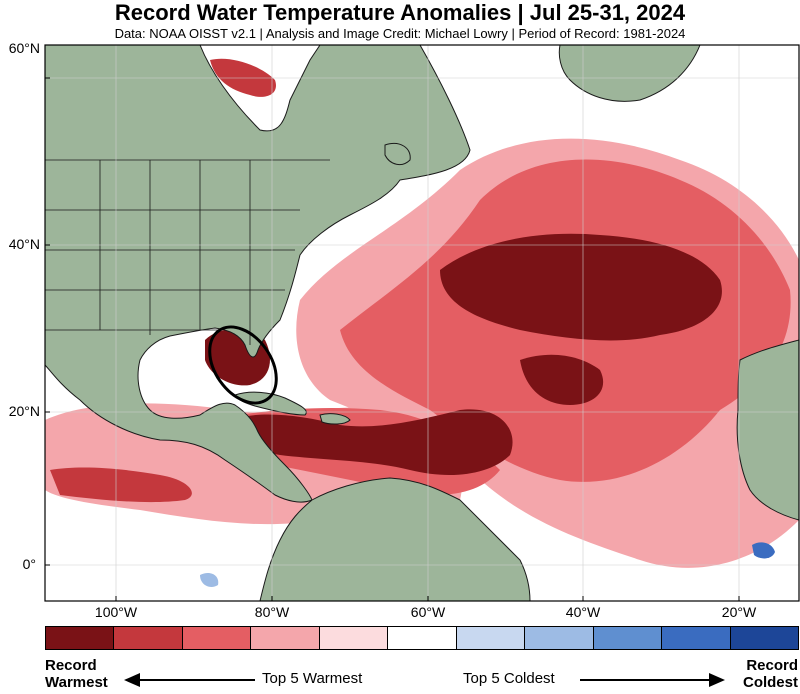 This screenshot has width=800, height=694. Describe the element at coordinates (767, 430) in the screenshot. I see `africa-landmass` at that location.